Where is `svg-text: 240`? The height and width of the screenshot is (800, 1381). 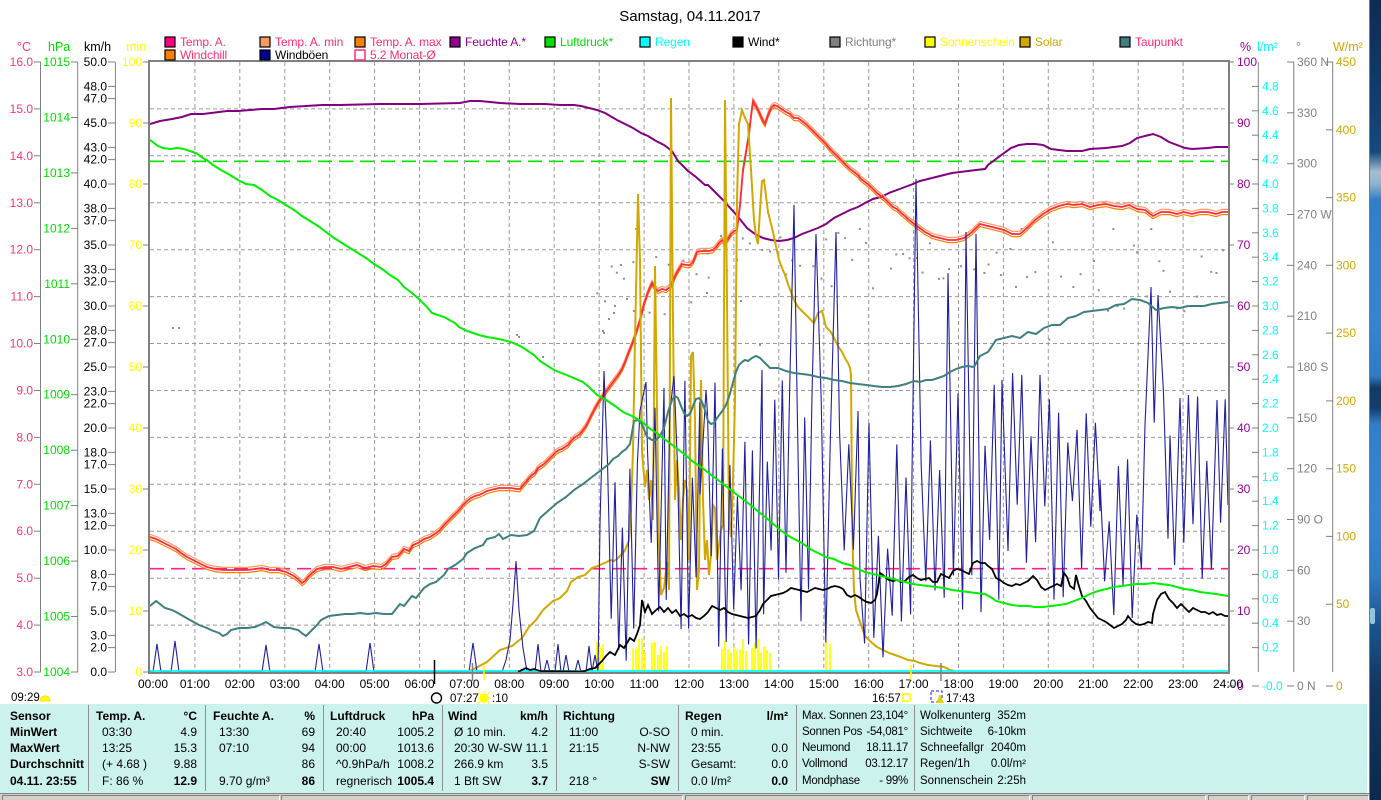 svg-text: 240 is located at coordinates (1307, 265).